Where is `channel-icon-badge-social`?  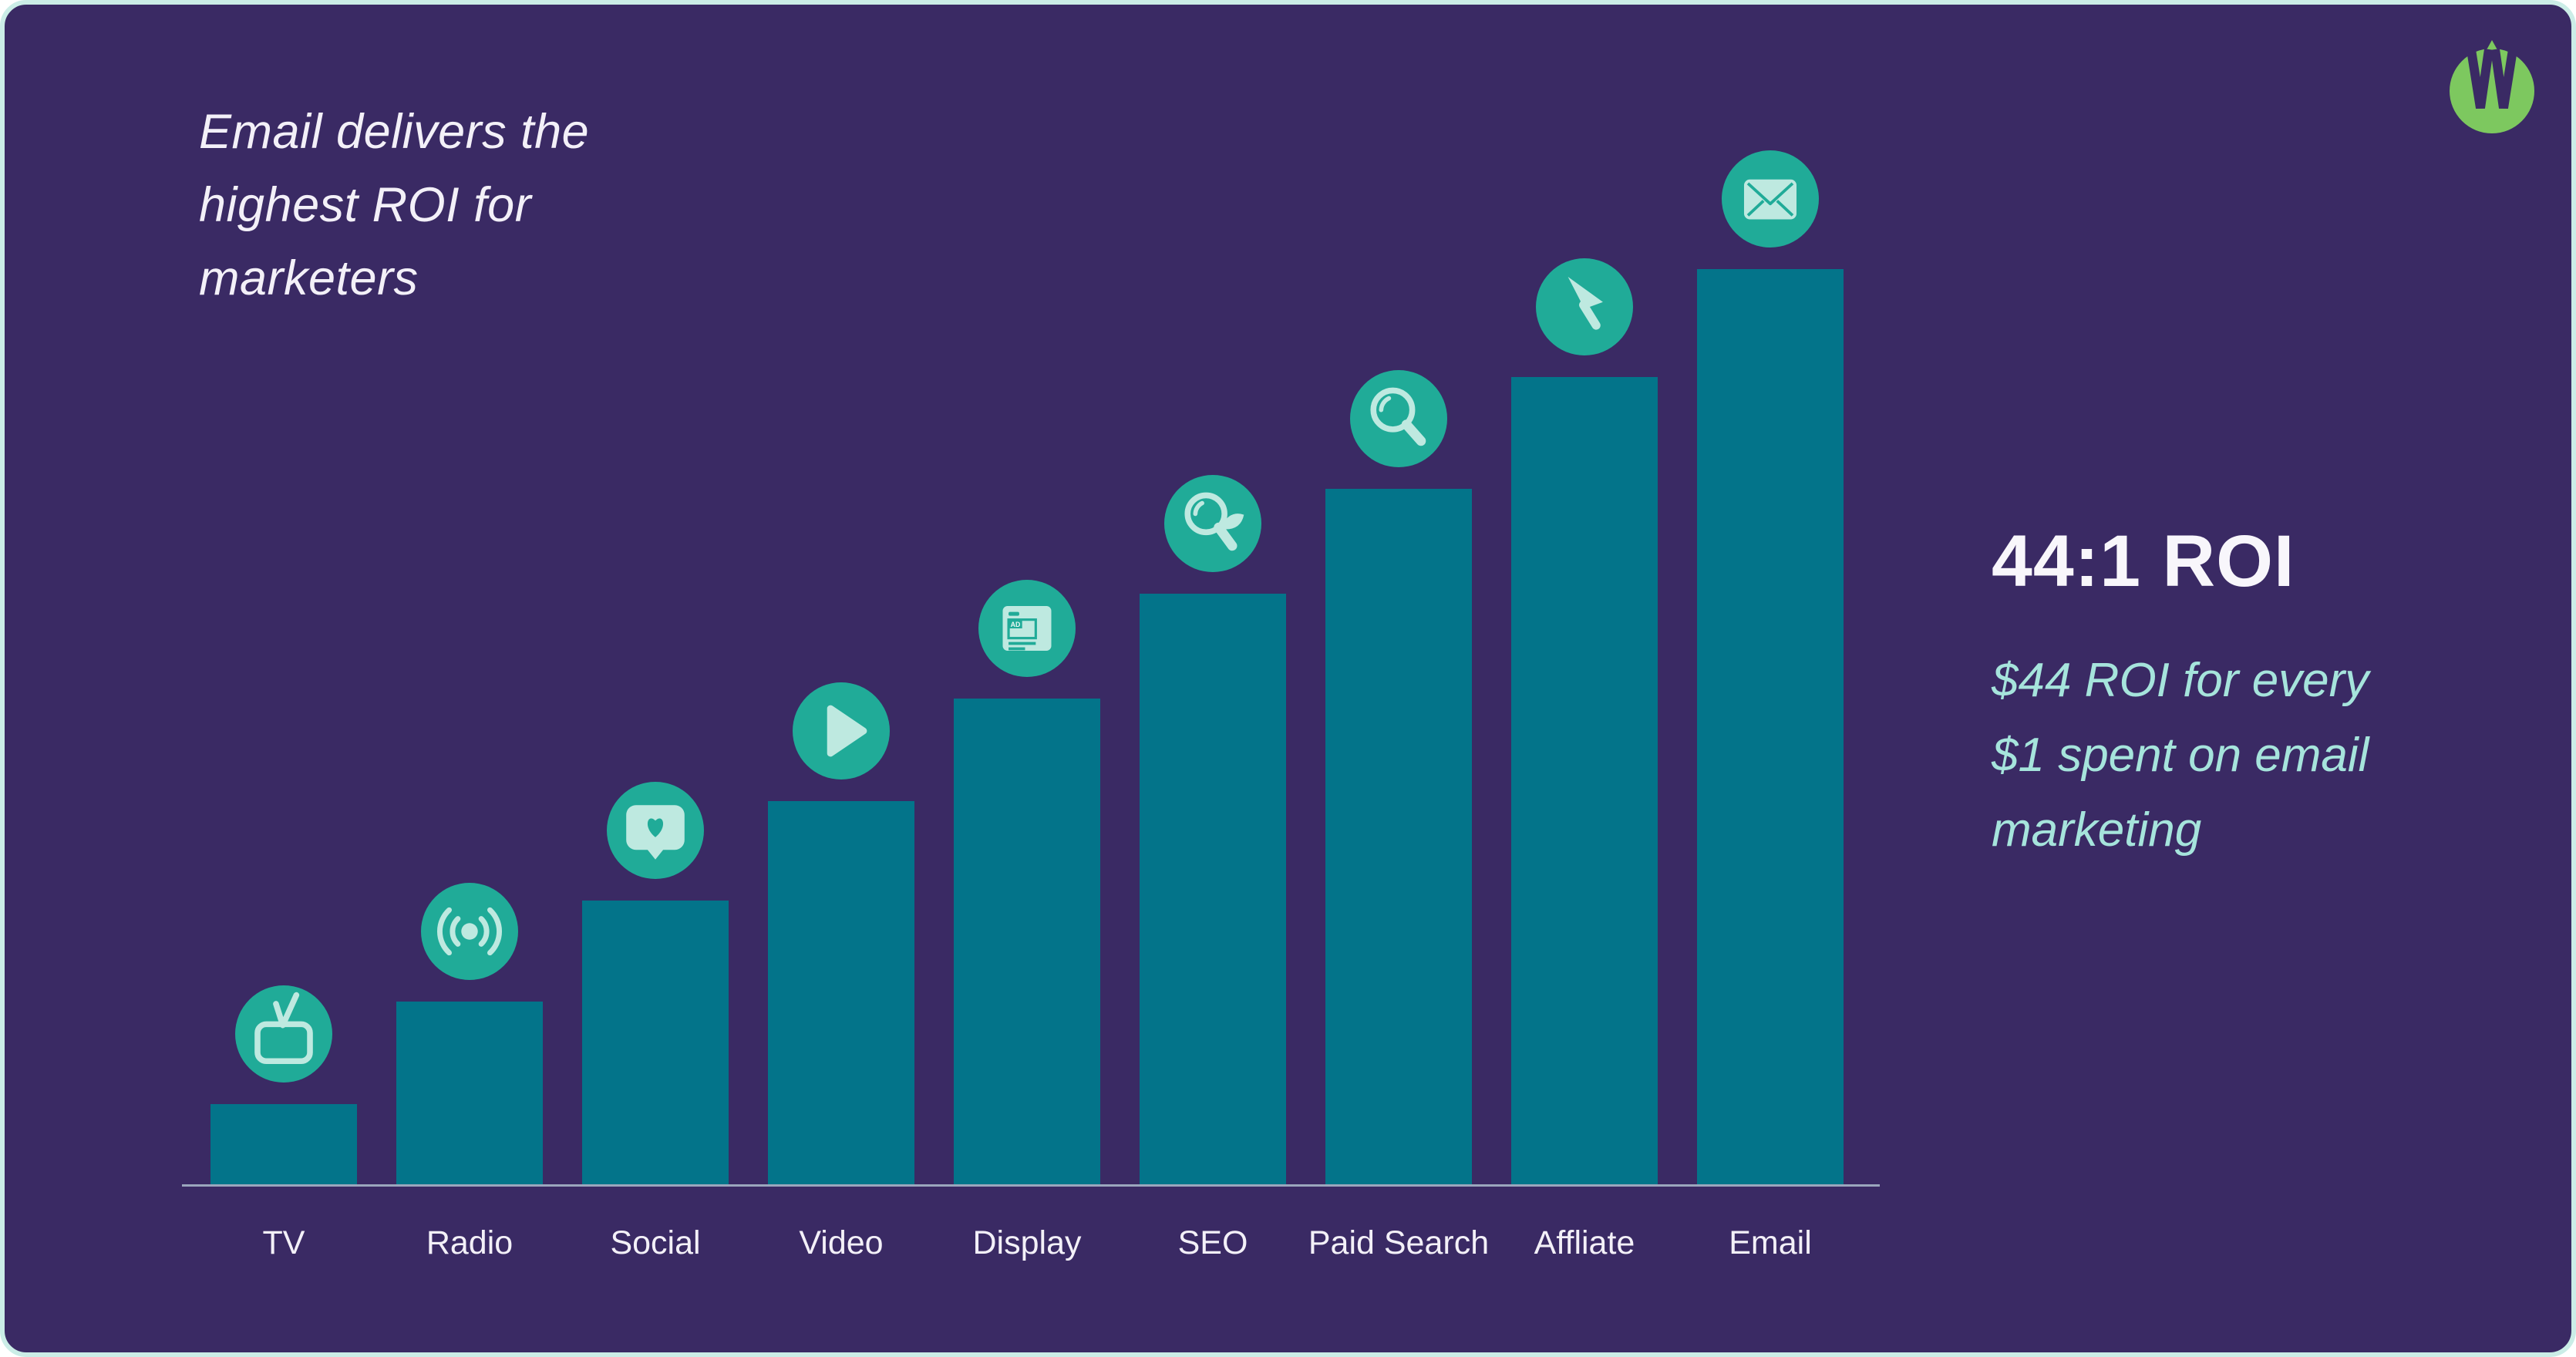 channel-icon-badge-social is located at coordinates (655, 830).